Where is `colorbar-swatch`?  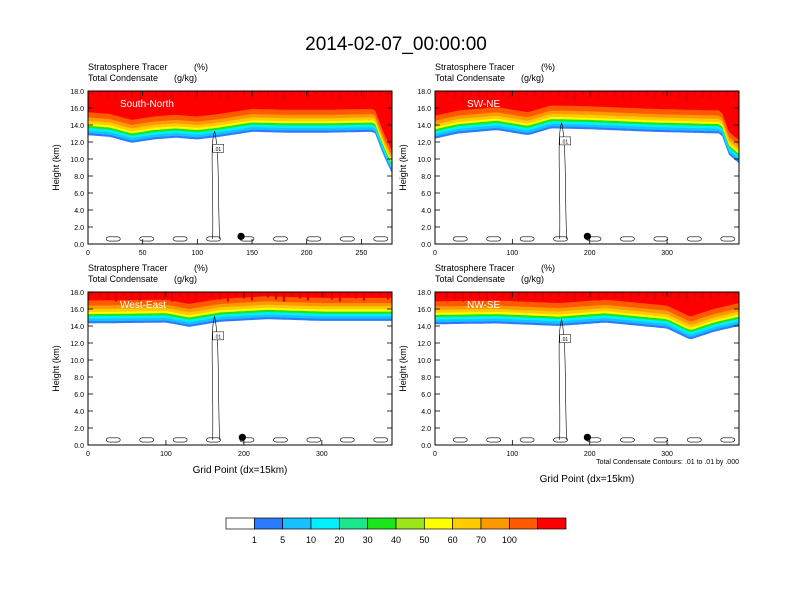
colorbar-swatch is located at coordinates (495, 523).